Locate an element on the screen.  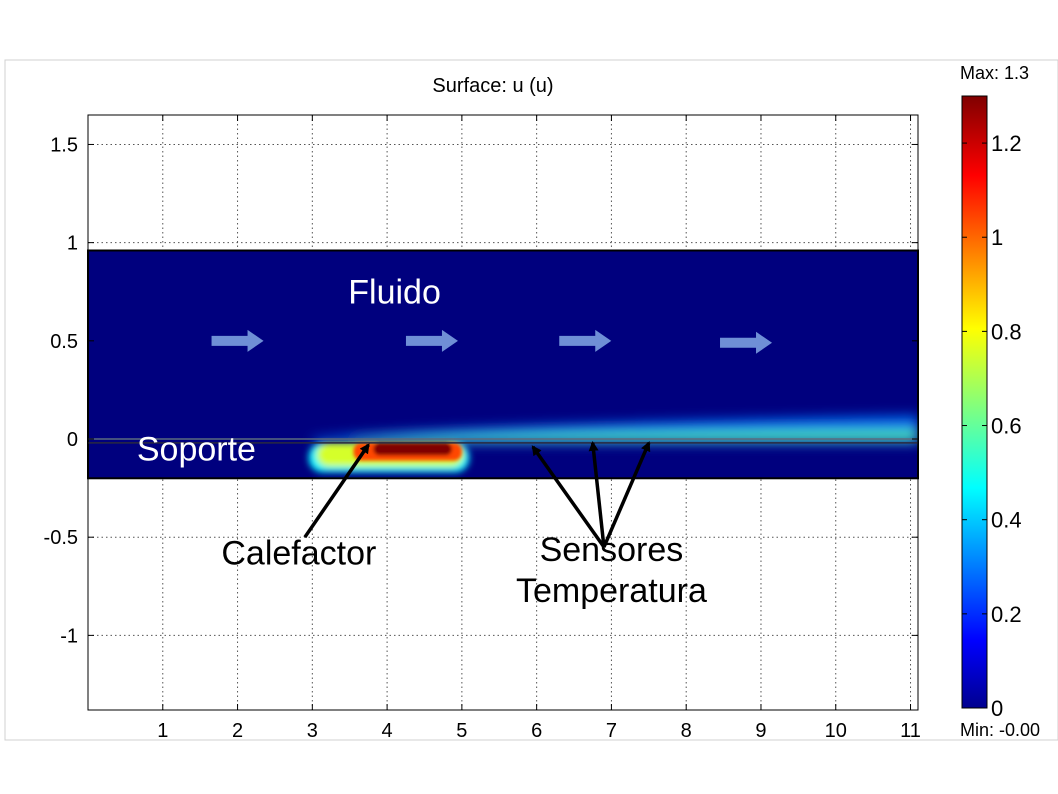
x-tick-label: 11 is located at coordinates (910, 731).